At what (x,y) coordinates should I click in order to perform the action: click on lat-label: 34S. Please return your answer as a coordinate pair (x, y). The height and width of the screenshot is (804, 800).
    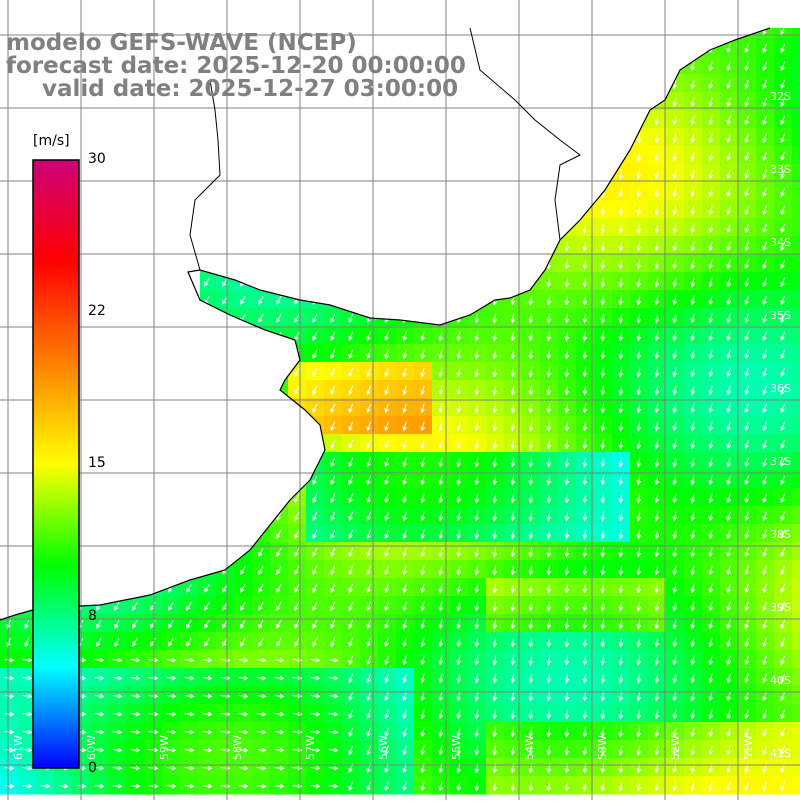
    Looking at the image, I should click on (780, 242).